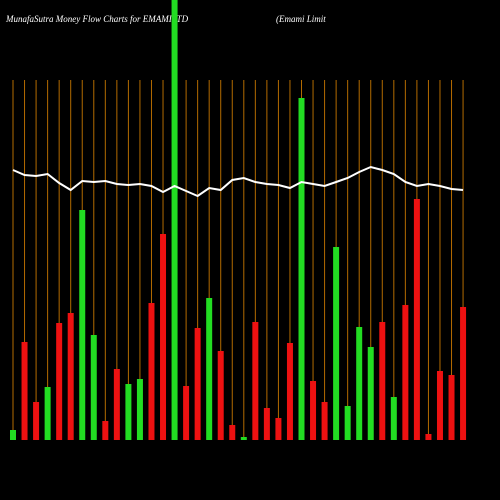  What do you see at coordinates (238, 181) in the screenshot?
I see `flow-line` at bounding box center [238, 181].